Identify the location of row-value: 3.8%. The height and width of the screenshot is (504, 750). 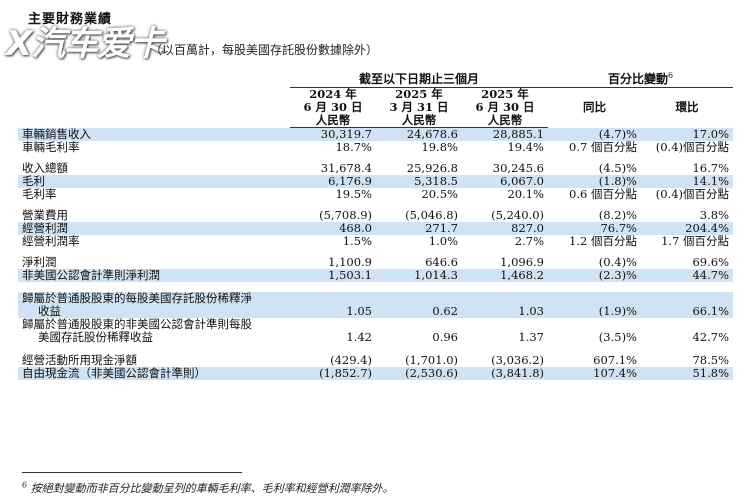
(714, 215).